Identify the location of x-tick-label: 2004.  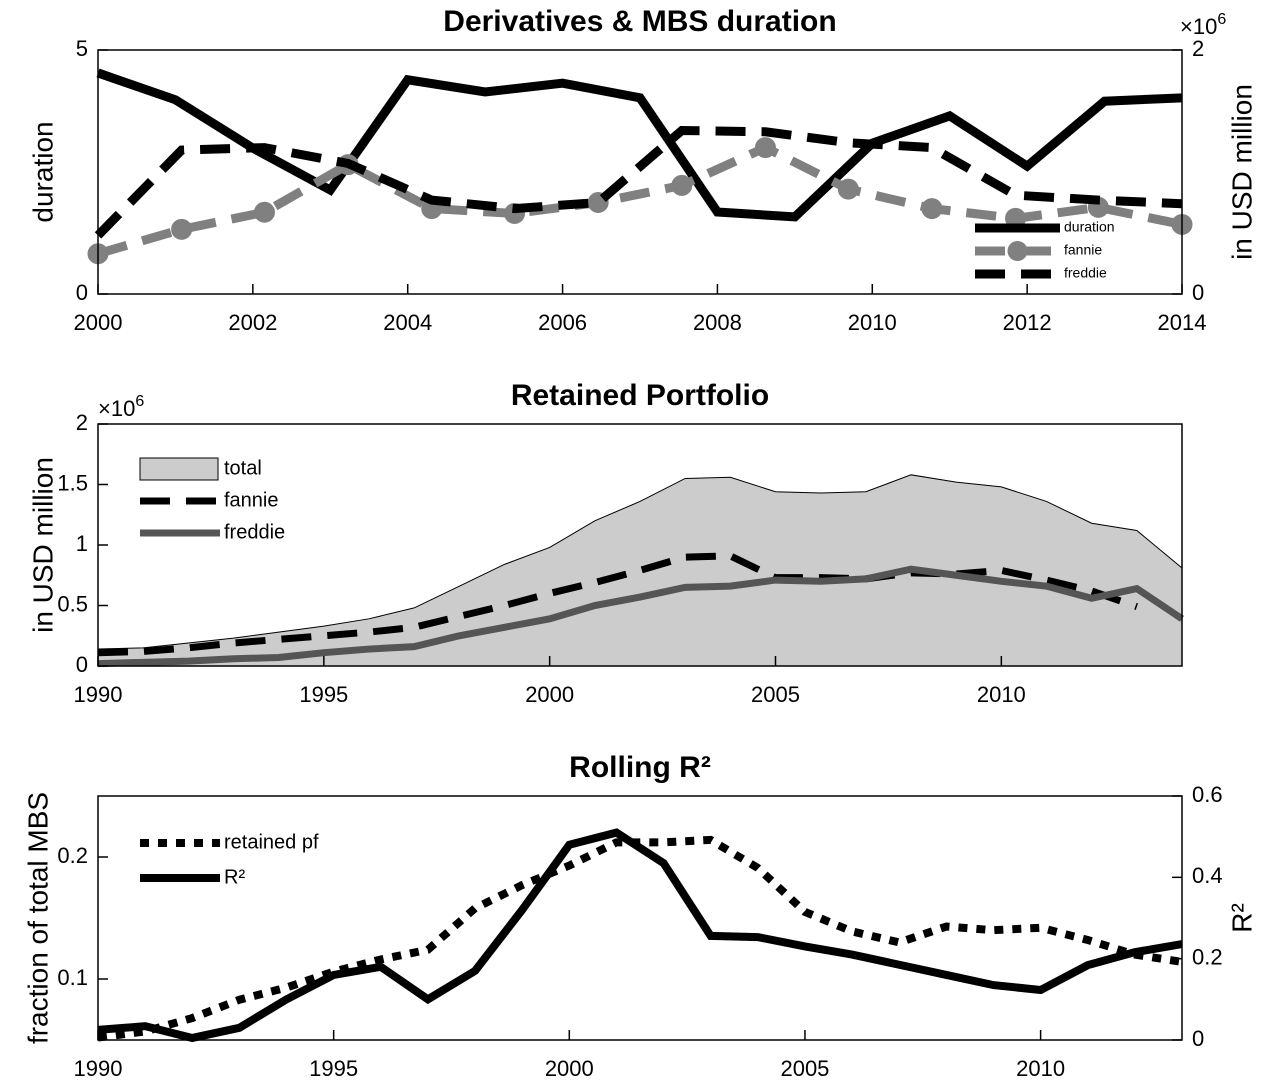
(407, 322).